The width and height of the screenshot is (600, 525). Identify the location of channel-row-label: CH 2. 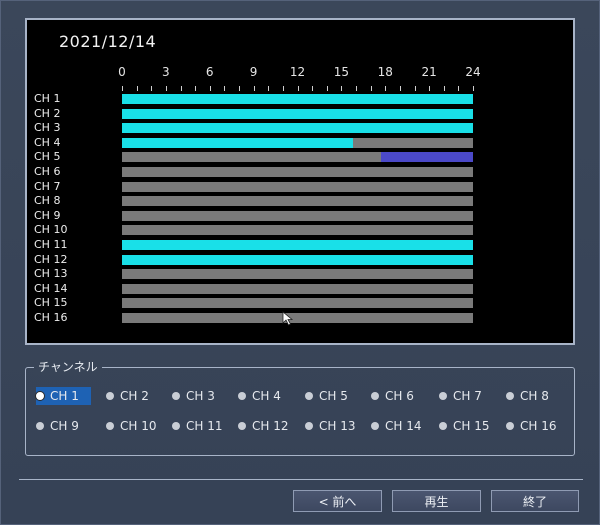
(47, 113).